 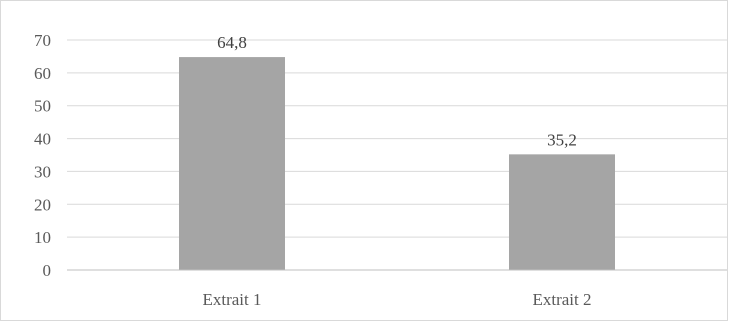 What do you see at coordinates (42, 73) in the screenshot?
I see `y-tick-label: 60` at bounding box center [42, 73].